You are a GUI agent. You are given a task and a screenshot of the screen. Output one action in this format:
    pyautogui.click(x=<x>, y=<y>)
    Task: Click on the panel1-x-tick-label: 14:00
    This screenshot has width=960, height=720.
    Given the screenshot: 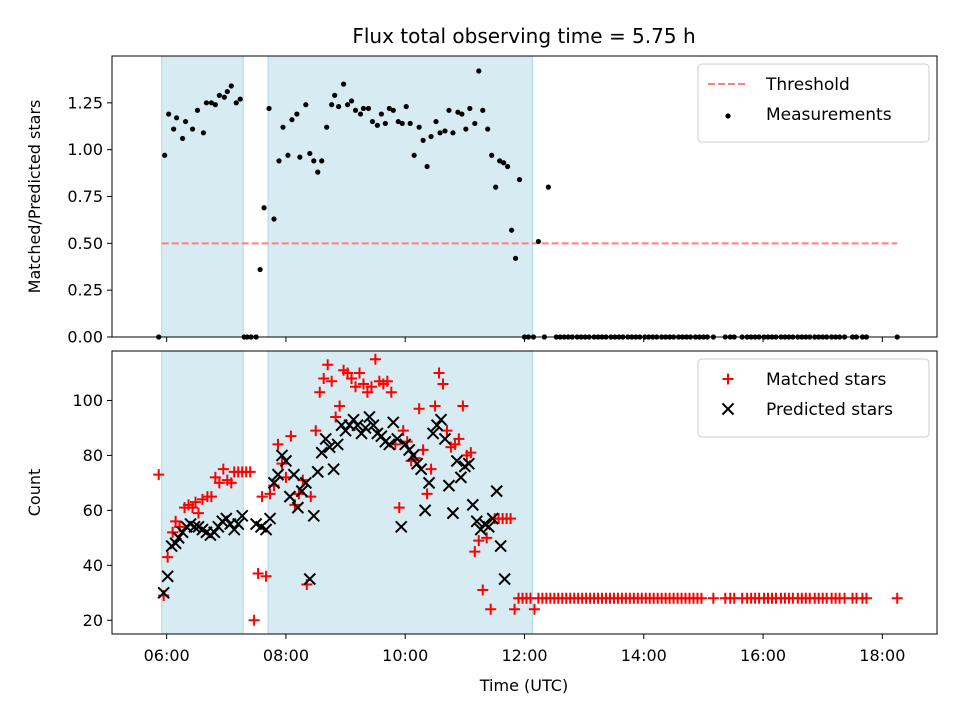 What is the action you would take?
    pyautogui.click(x=644, y=655)
    